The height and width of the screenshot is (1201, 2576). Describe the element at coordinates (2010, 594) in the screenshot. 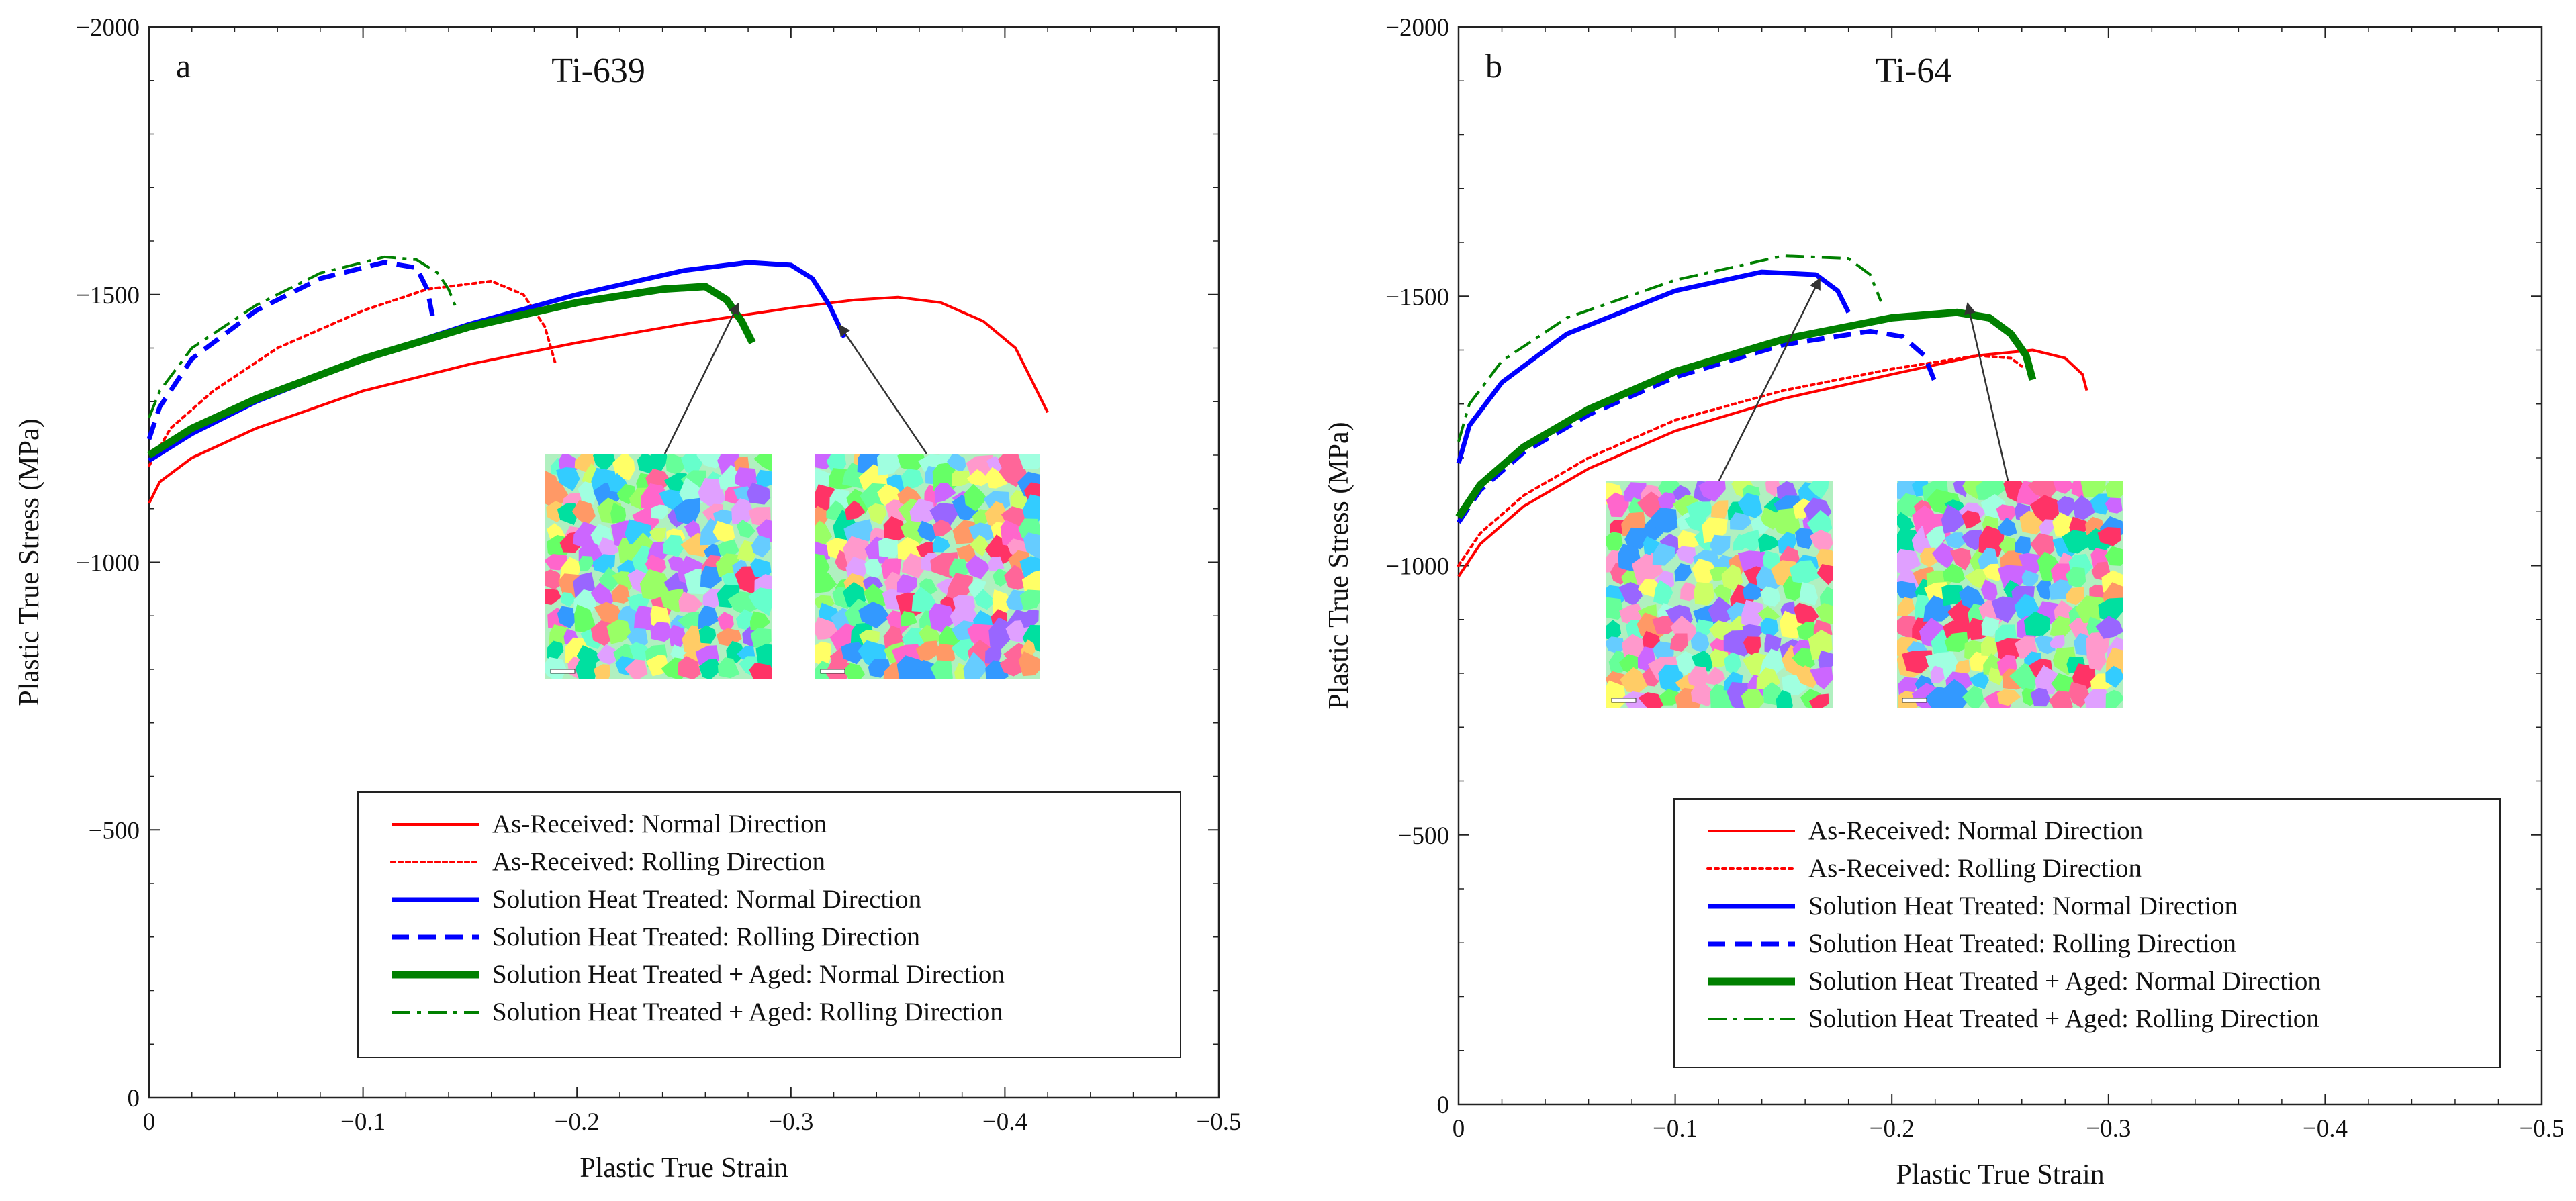

I see `ebsd-map-rolling-direction-b` at that location.